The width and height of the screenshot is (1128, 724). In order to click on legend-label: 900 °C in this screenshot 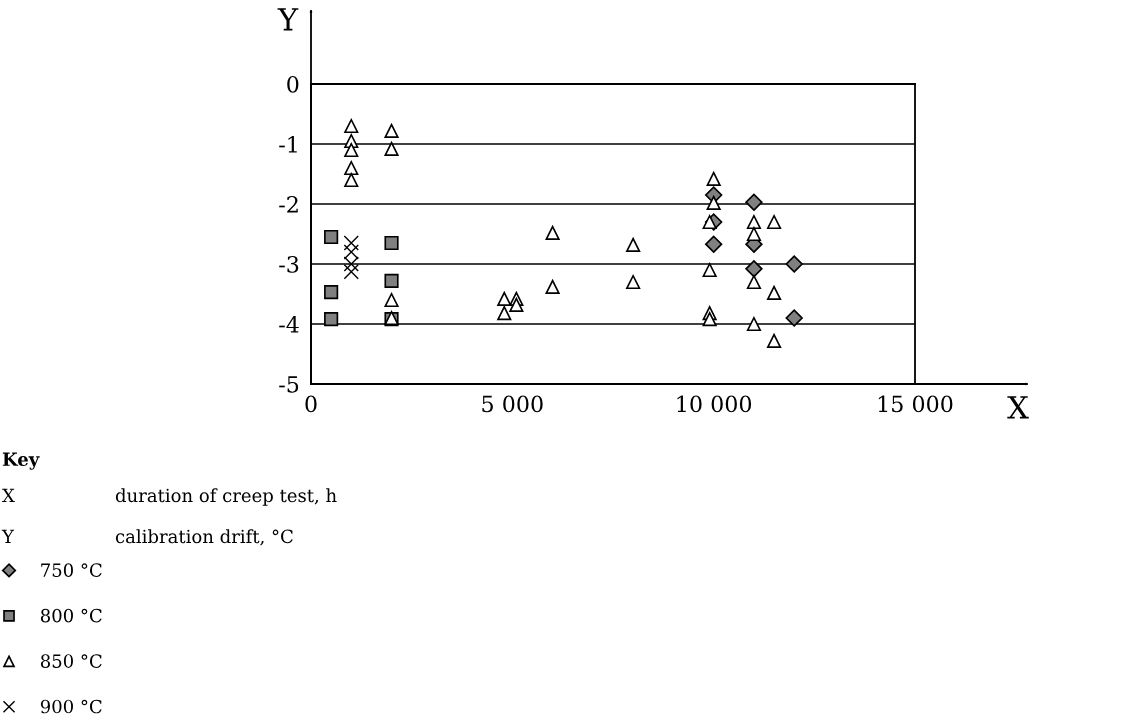, I will do `click(71, 706)`.